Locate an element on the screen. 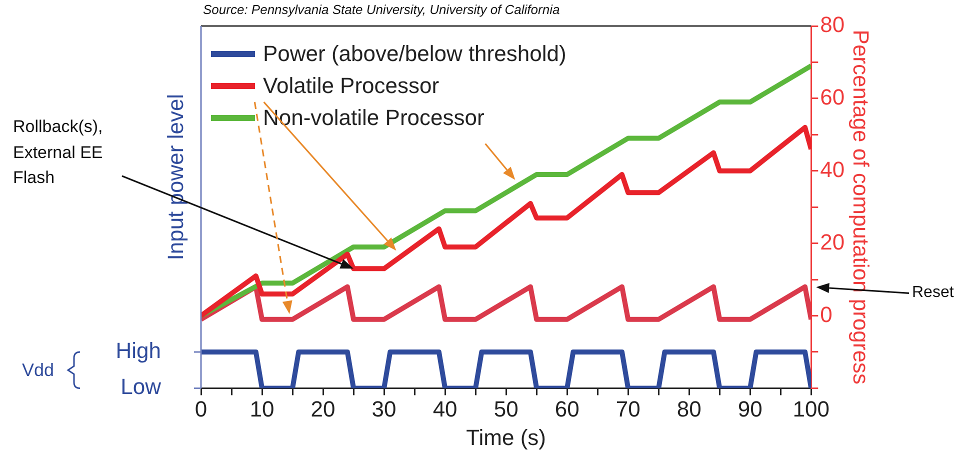 This screenshot has width=957, height=454. y2-tick-label: 80 is located at coordinates (832, 25).